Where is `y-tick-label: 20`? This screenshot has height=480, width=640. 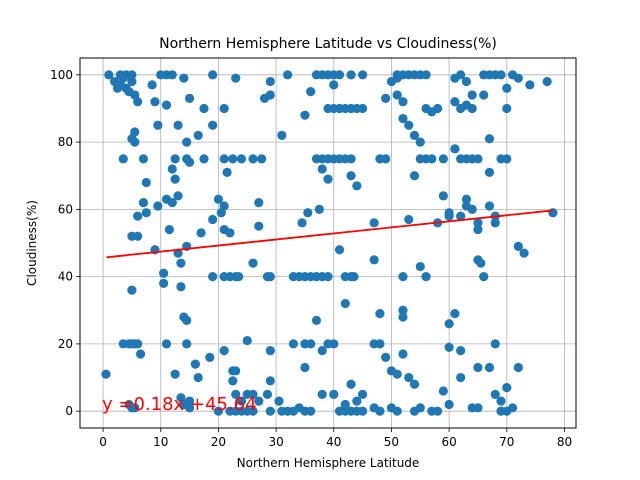 y-tick-label: 20 is located at coordinates (65, 344).